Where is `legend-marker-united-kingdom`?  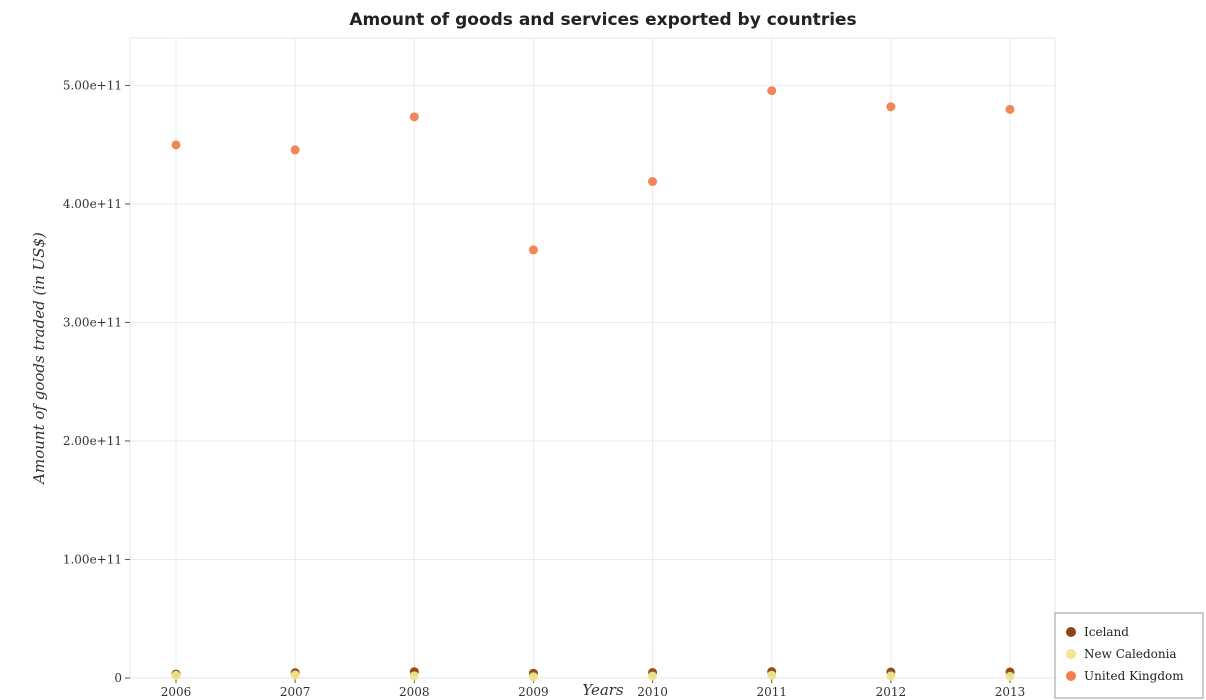 legend-marker-united-kingdom is located at coordinates (1071, 676).